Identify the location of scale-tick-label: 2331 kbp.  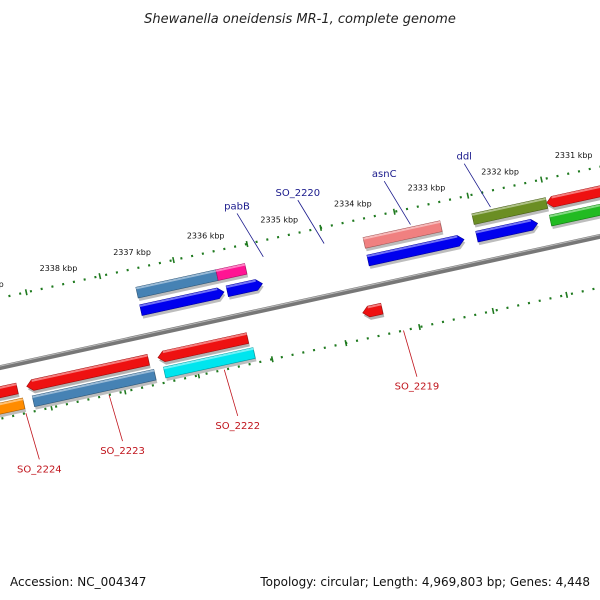
(574, 155).